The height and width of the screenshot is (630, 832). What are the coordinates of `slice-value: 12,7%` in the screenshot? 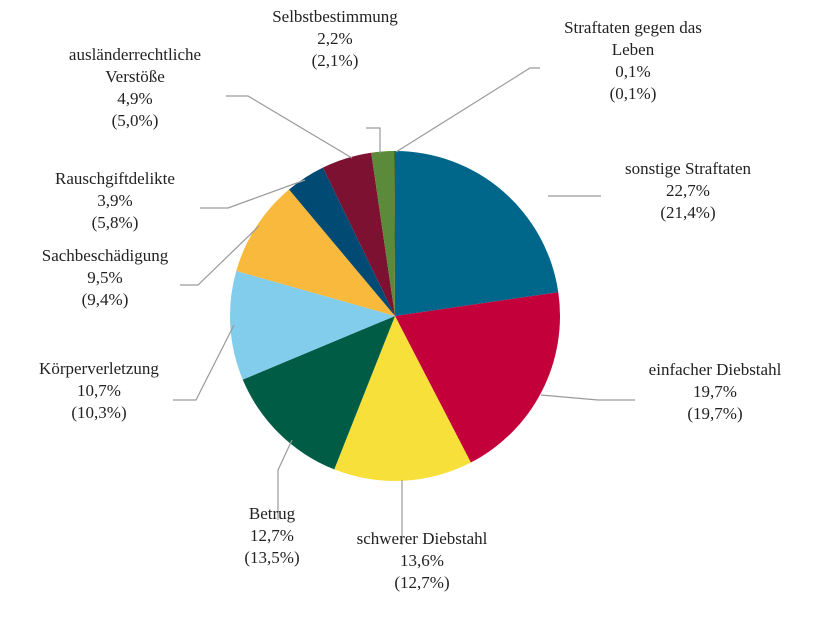 It's located at (272, 535).